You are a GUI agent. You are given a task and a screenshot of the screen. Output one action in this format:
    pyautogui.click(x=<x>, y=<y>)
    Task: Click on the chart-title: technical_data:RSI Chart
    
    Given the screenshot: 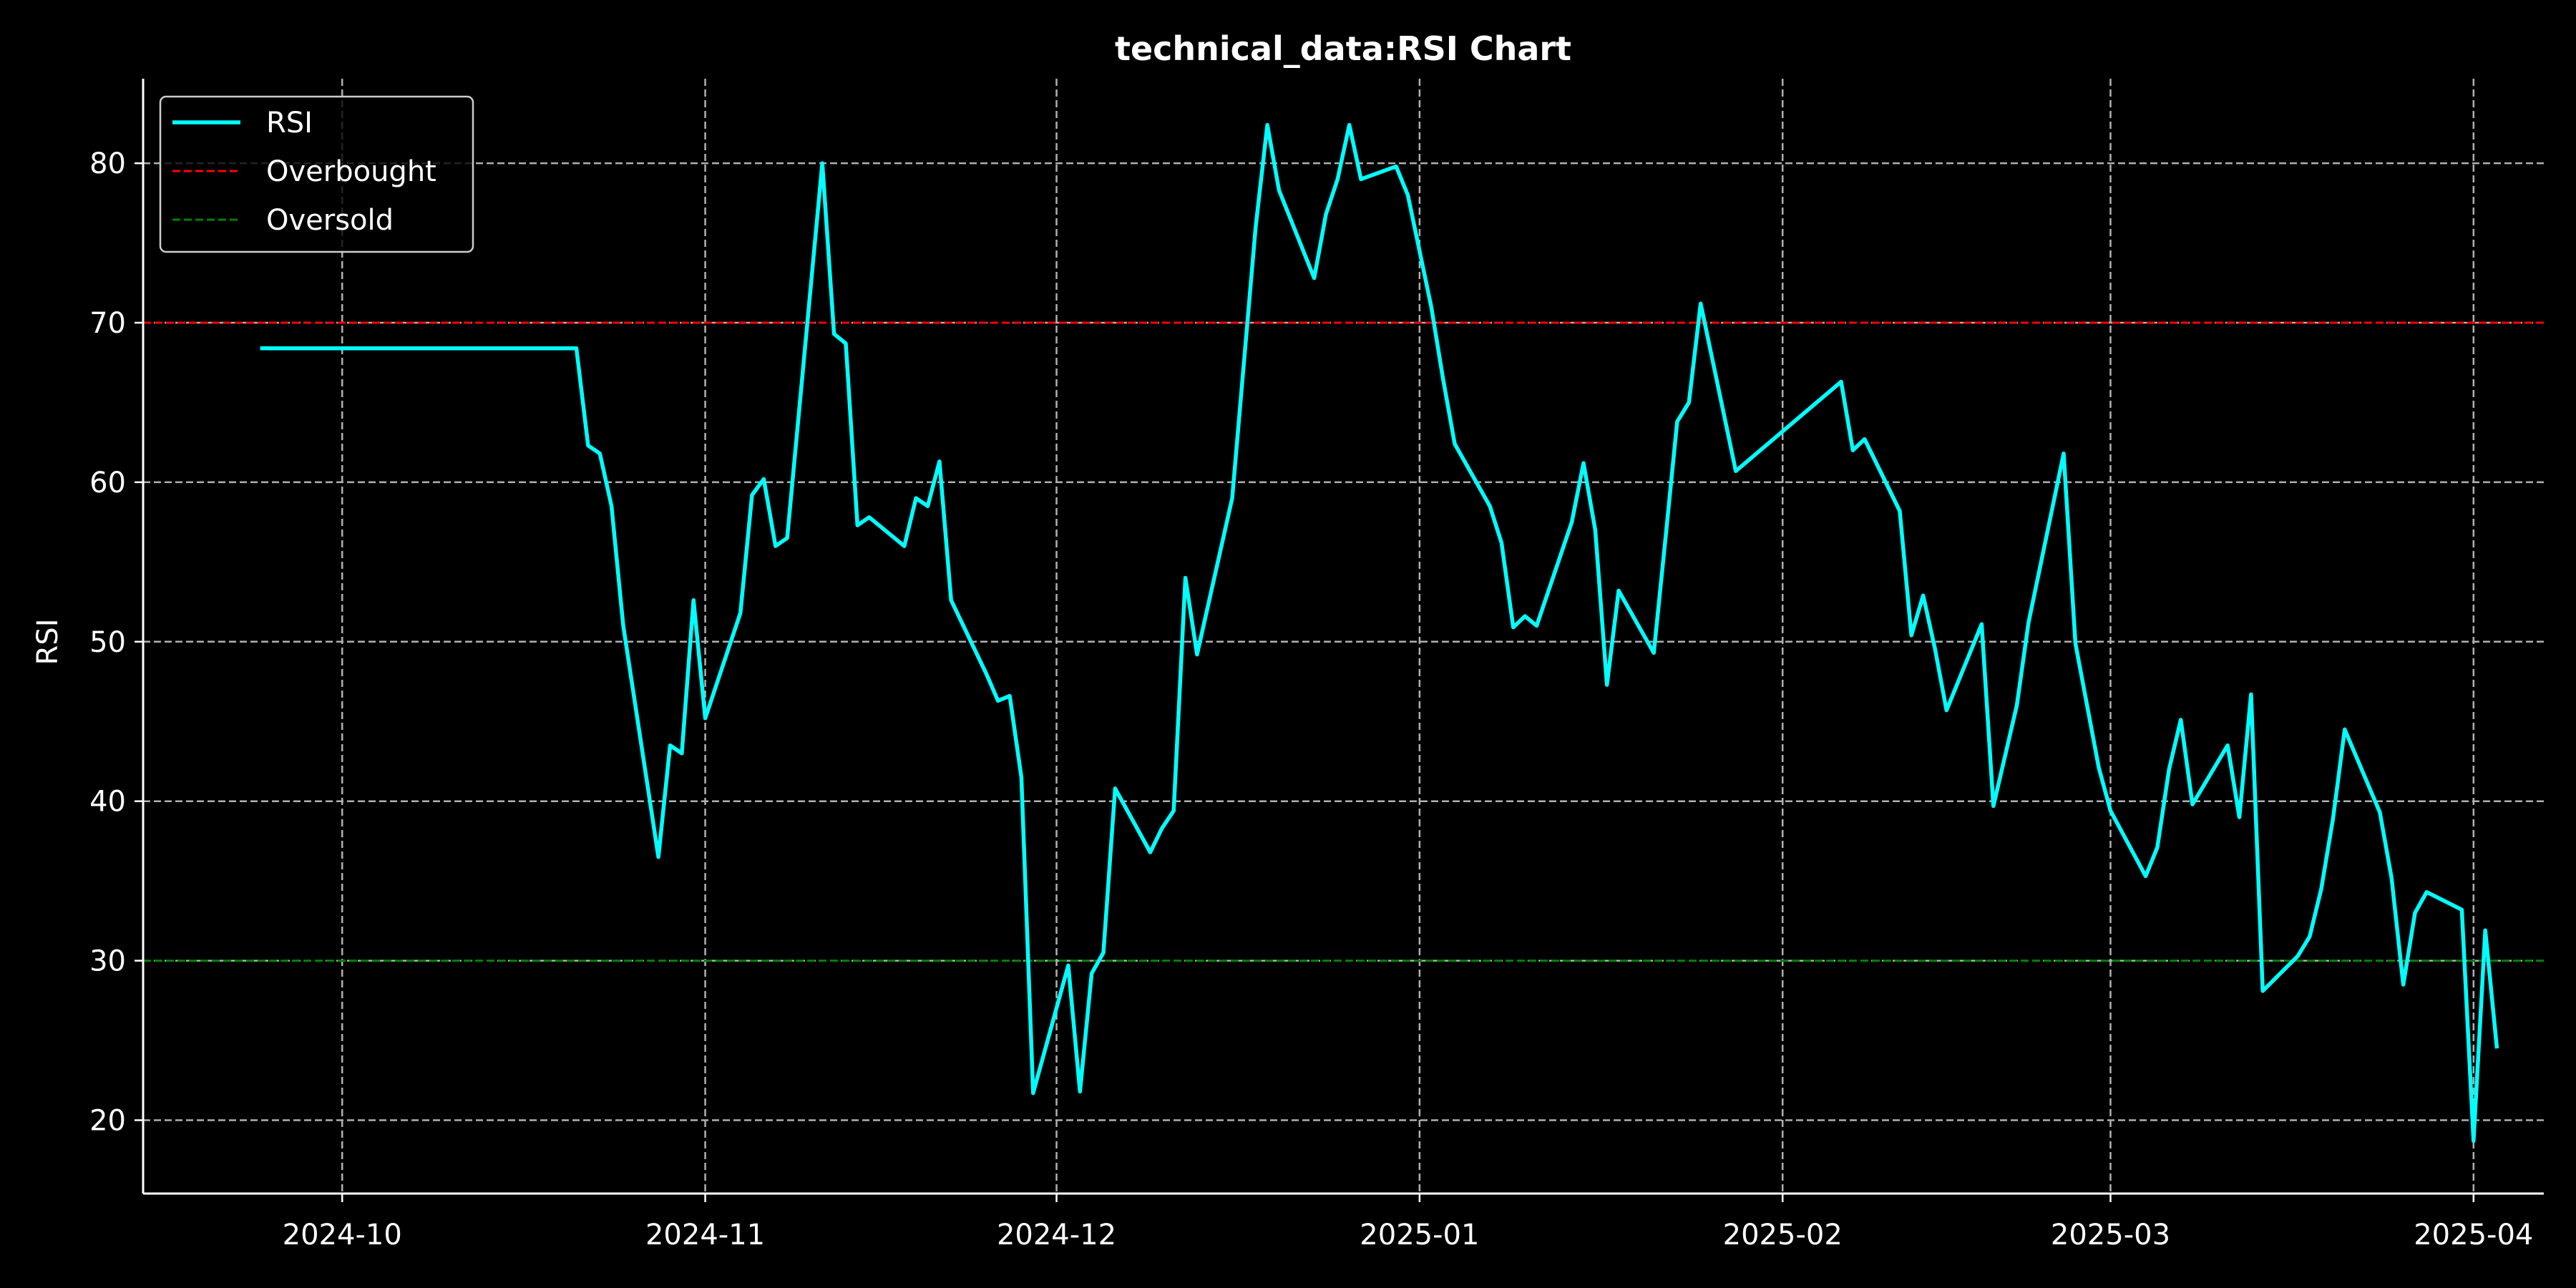 What is the action you would take?
    pyautogui.click(x=1343, y=48)
    